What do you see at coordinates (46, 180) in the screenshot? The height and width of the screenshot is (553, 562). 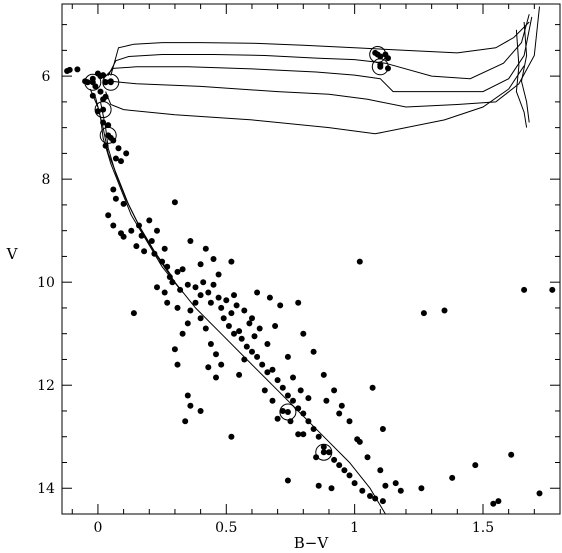 I see `y-tick-label: 8` at bounding box center [46, 180].